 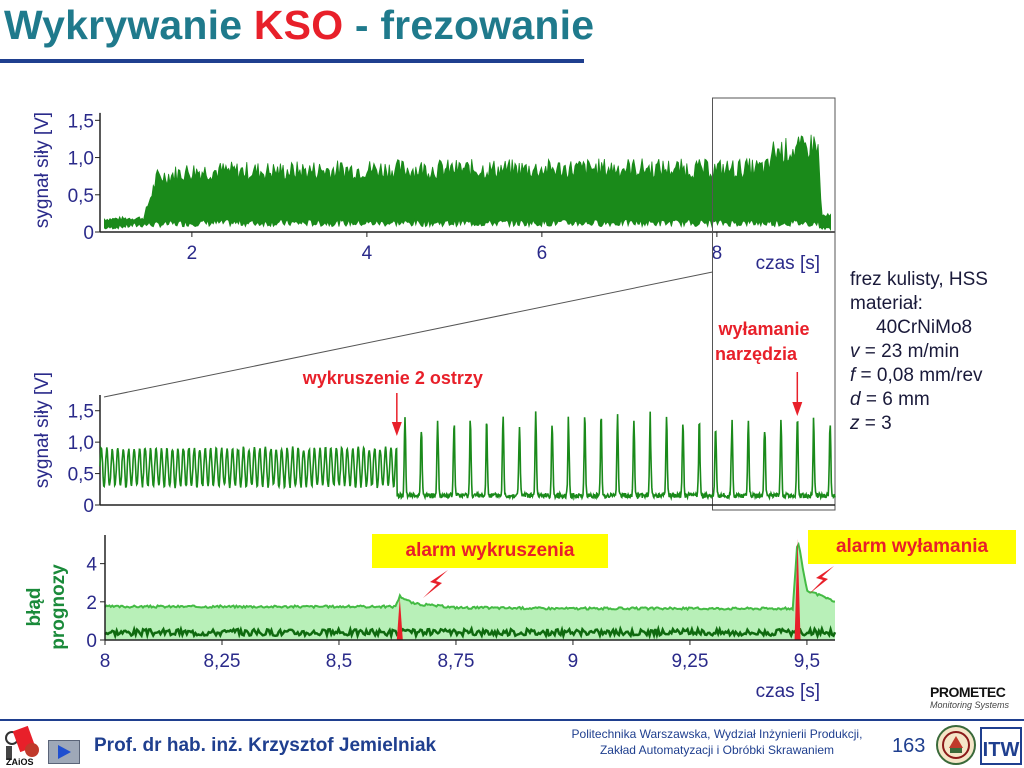 What do you see at coordinates (924, 327) in the screenshot?
I see `param-material: 40CrNiMo8` at bounding box center [924, 327].